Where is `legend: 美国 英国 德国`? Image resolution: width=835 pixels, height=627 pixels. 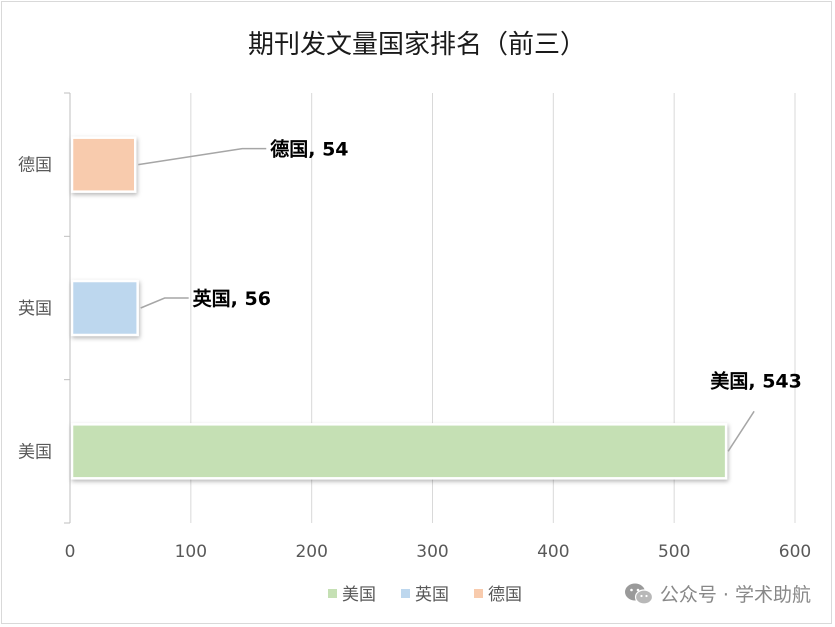
legend: 美国 英国 德国 is located at coordinates (425, 595).